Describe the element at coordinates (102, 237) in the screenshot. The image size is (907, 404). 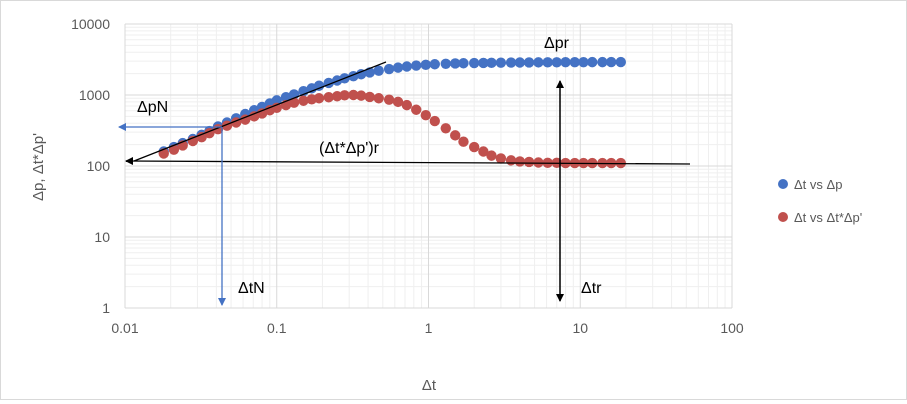
I see `y-tick-label: 10` at that location.